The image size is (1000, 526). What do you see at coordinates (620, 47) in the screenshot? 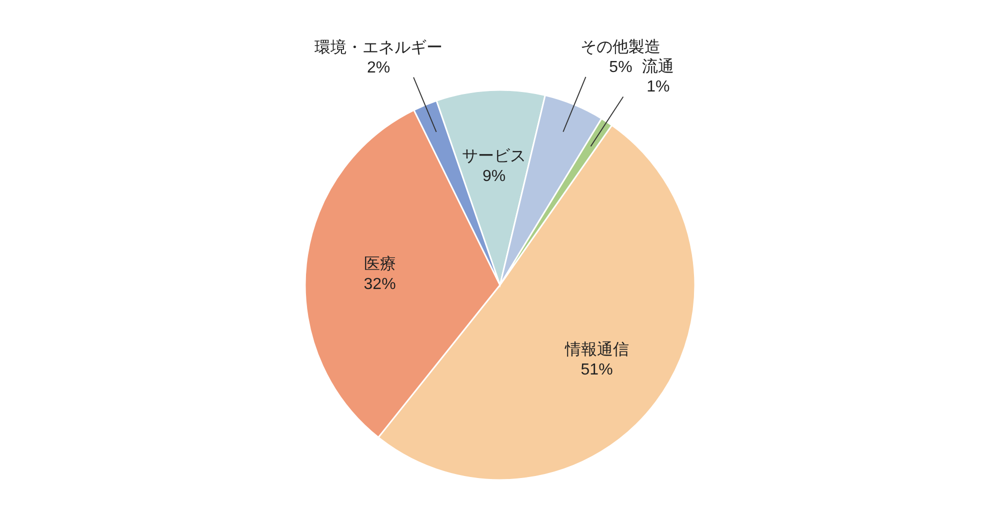
I see `slice-label: その他製造` at bounding box center [620, 47].